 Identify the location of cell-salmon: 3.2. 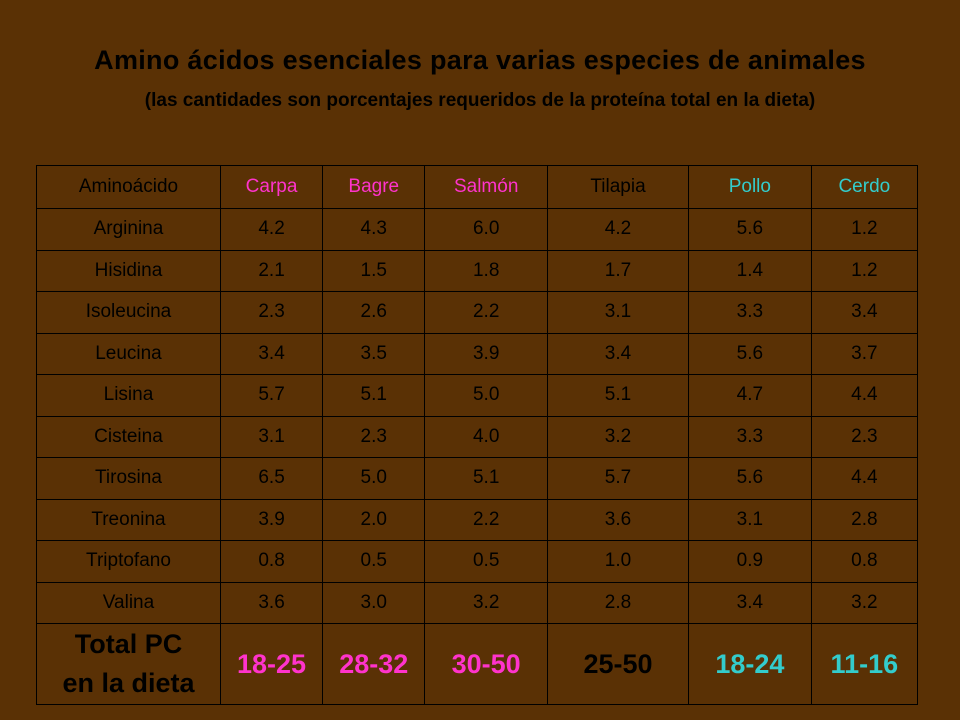
(486, 602).